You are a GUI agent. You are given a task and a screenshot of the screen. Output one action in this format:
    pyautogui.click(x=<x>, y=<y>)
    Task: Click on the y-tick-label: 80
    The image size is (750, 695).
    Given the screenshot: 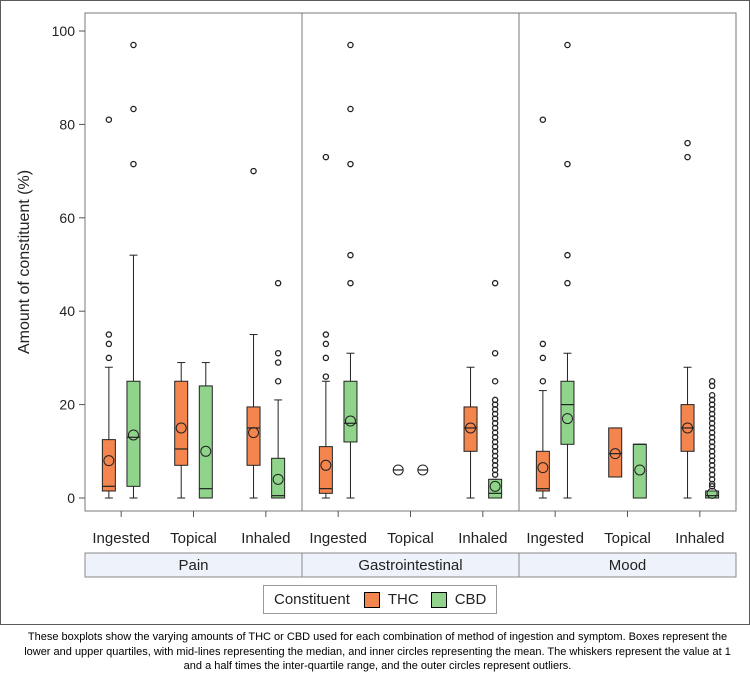 What is the action you would take?
    pyautogui.click(x=67, y=124)
    